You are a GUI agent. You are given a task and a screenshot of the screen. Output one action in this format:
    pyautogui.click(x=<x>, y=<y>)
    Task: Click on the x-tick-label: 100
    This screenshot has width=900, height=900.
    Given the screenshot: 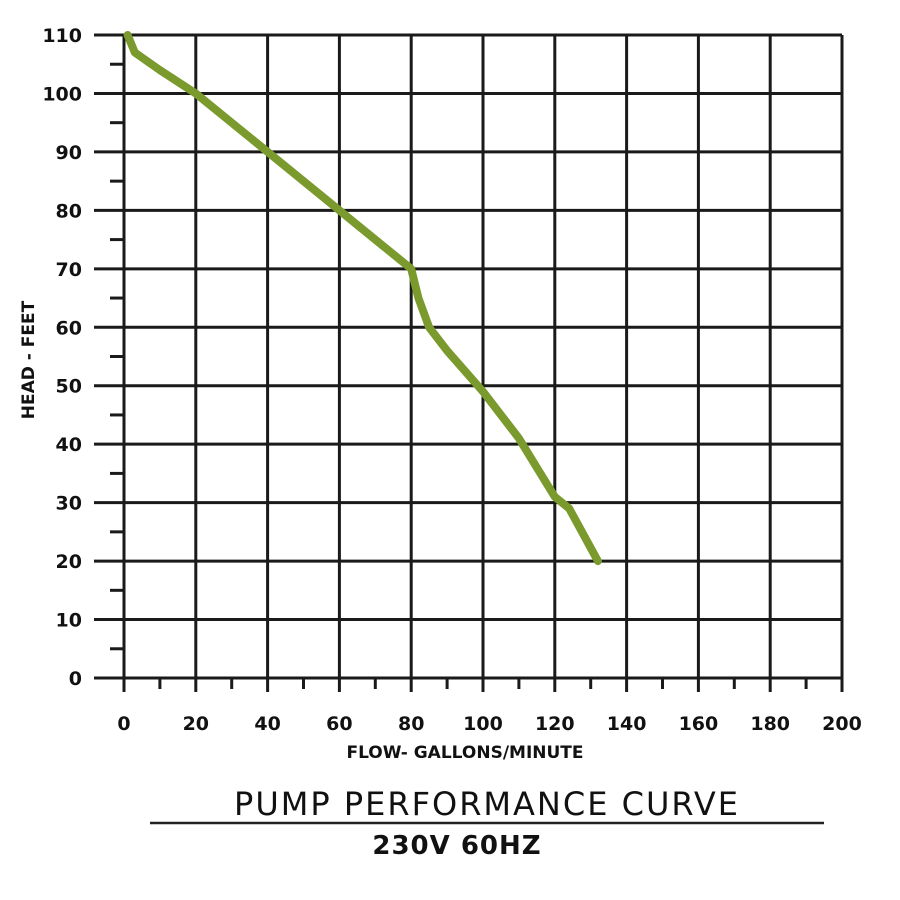 What is the action you would take?
    pyautogui.click(x=483, y=724)
    